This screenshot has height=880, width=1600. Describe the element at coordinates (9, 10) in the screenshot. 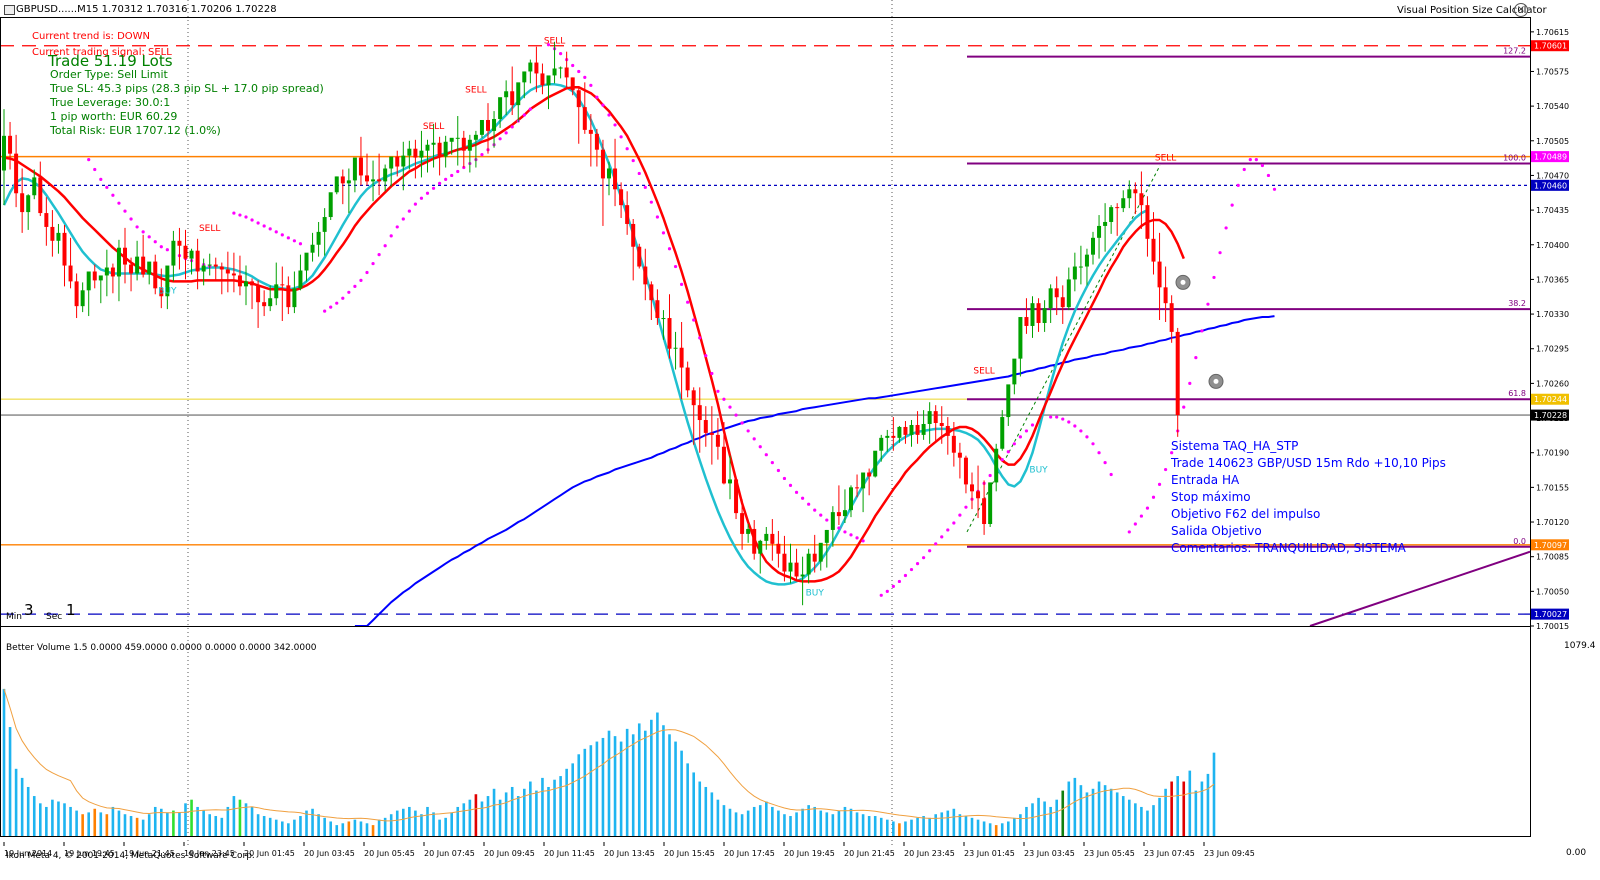

I see `chart-icon` at that location.